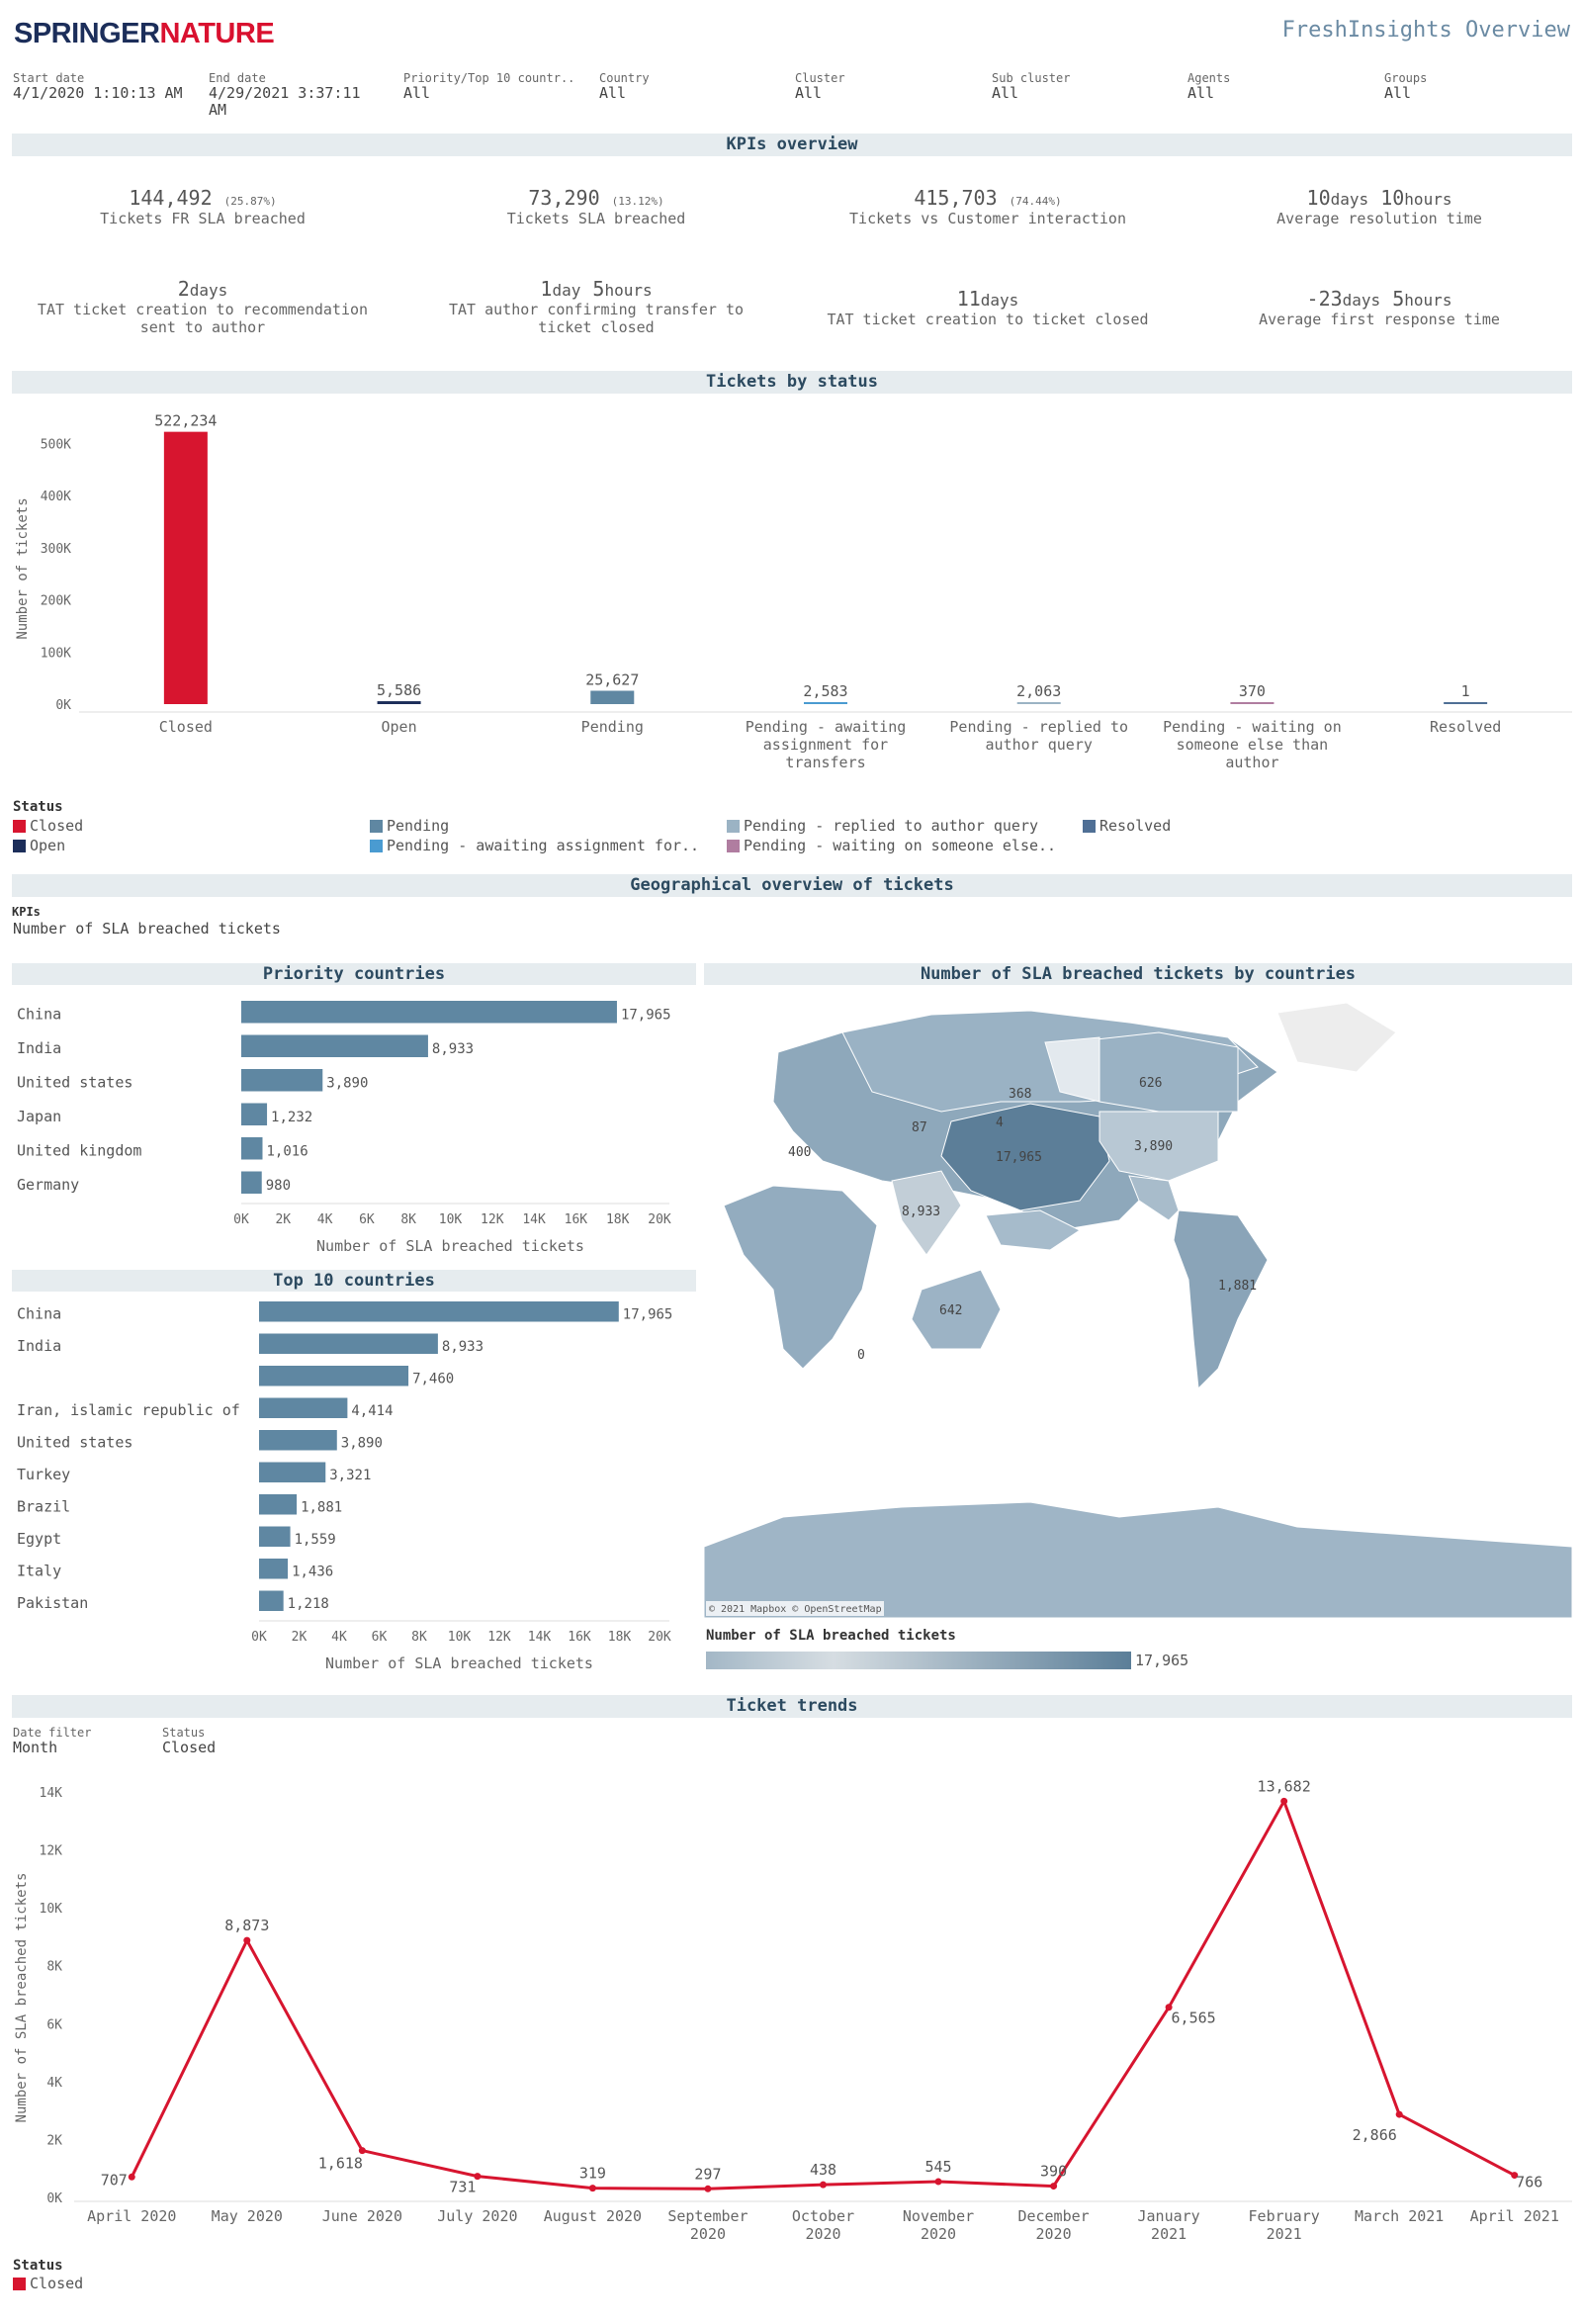  I want to click on legend-pending-waiting: Pending - waiting on someone else.., so click(891, 846).